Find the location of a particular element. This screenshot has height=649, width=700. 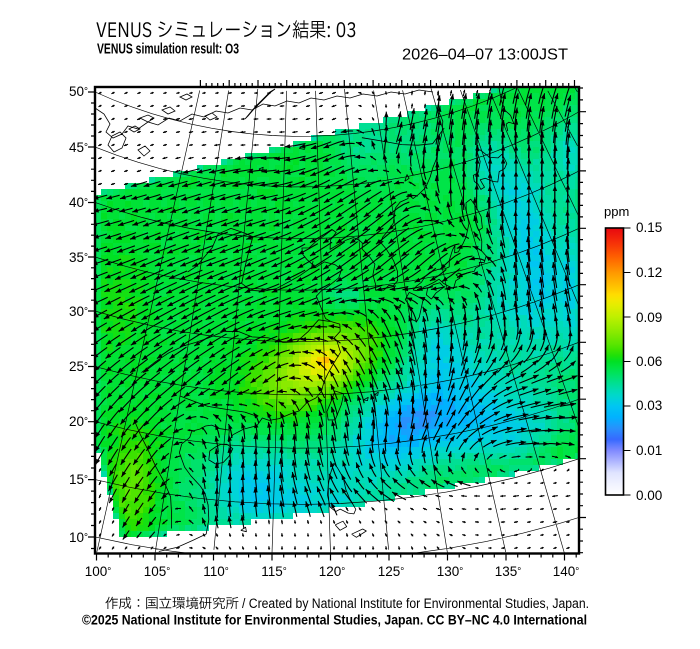

svg-text: 0.01 is located at coordinates (649, 450).